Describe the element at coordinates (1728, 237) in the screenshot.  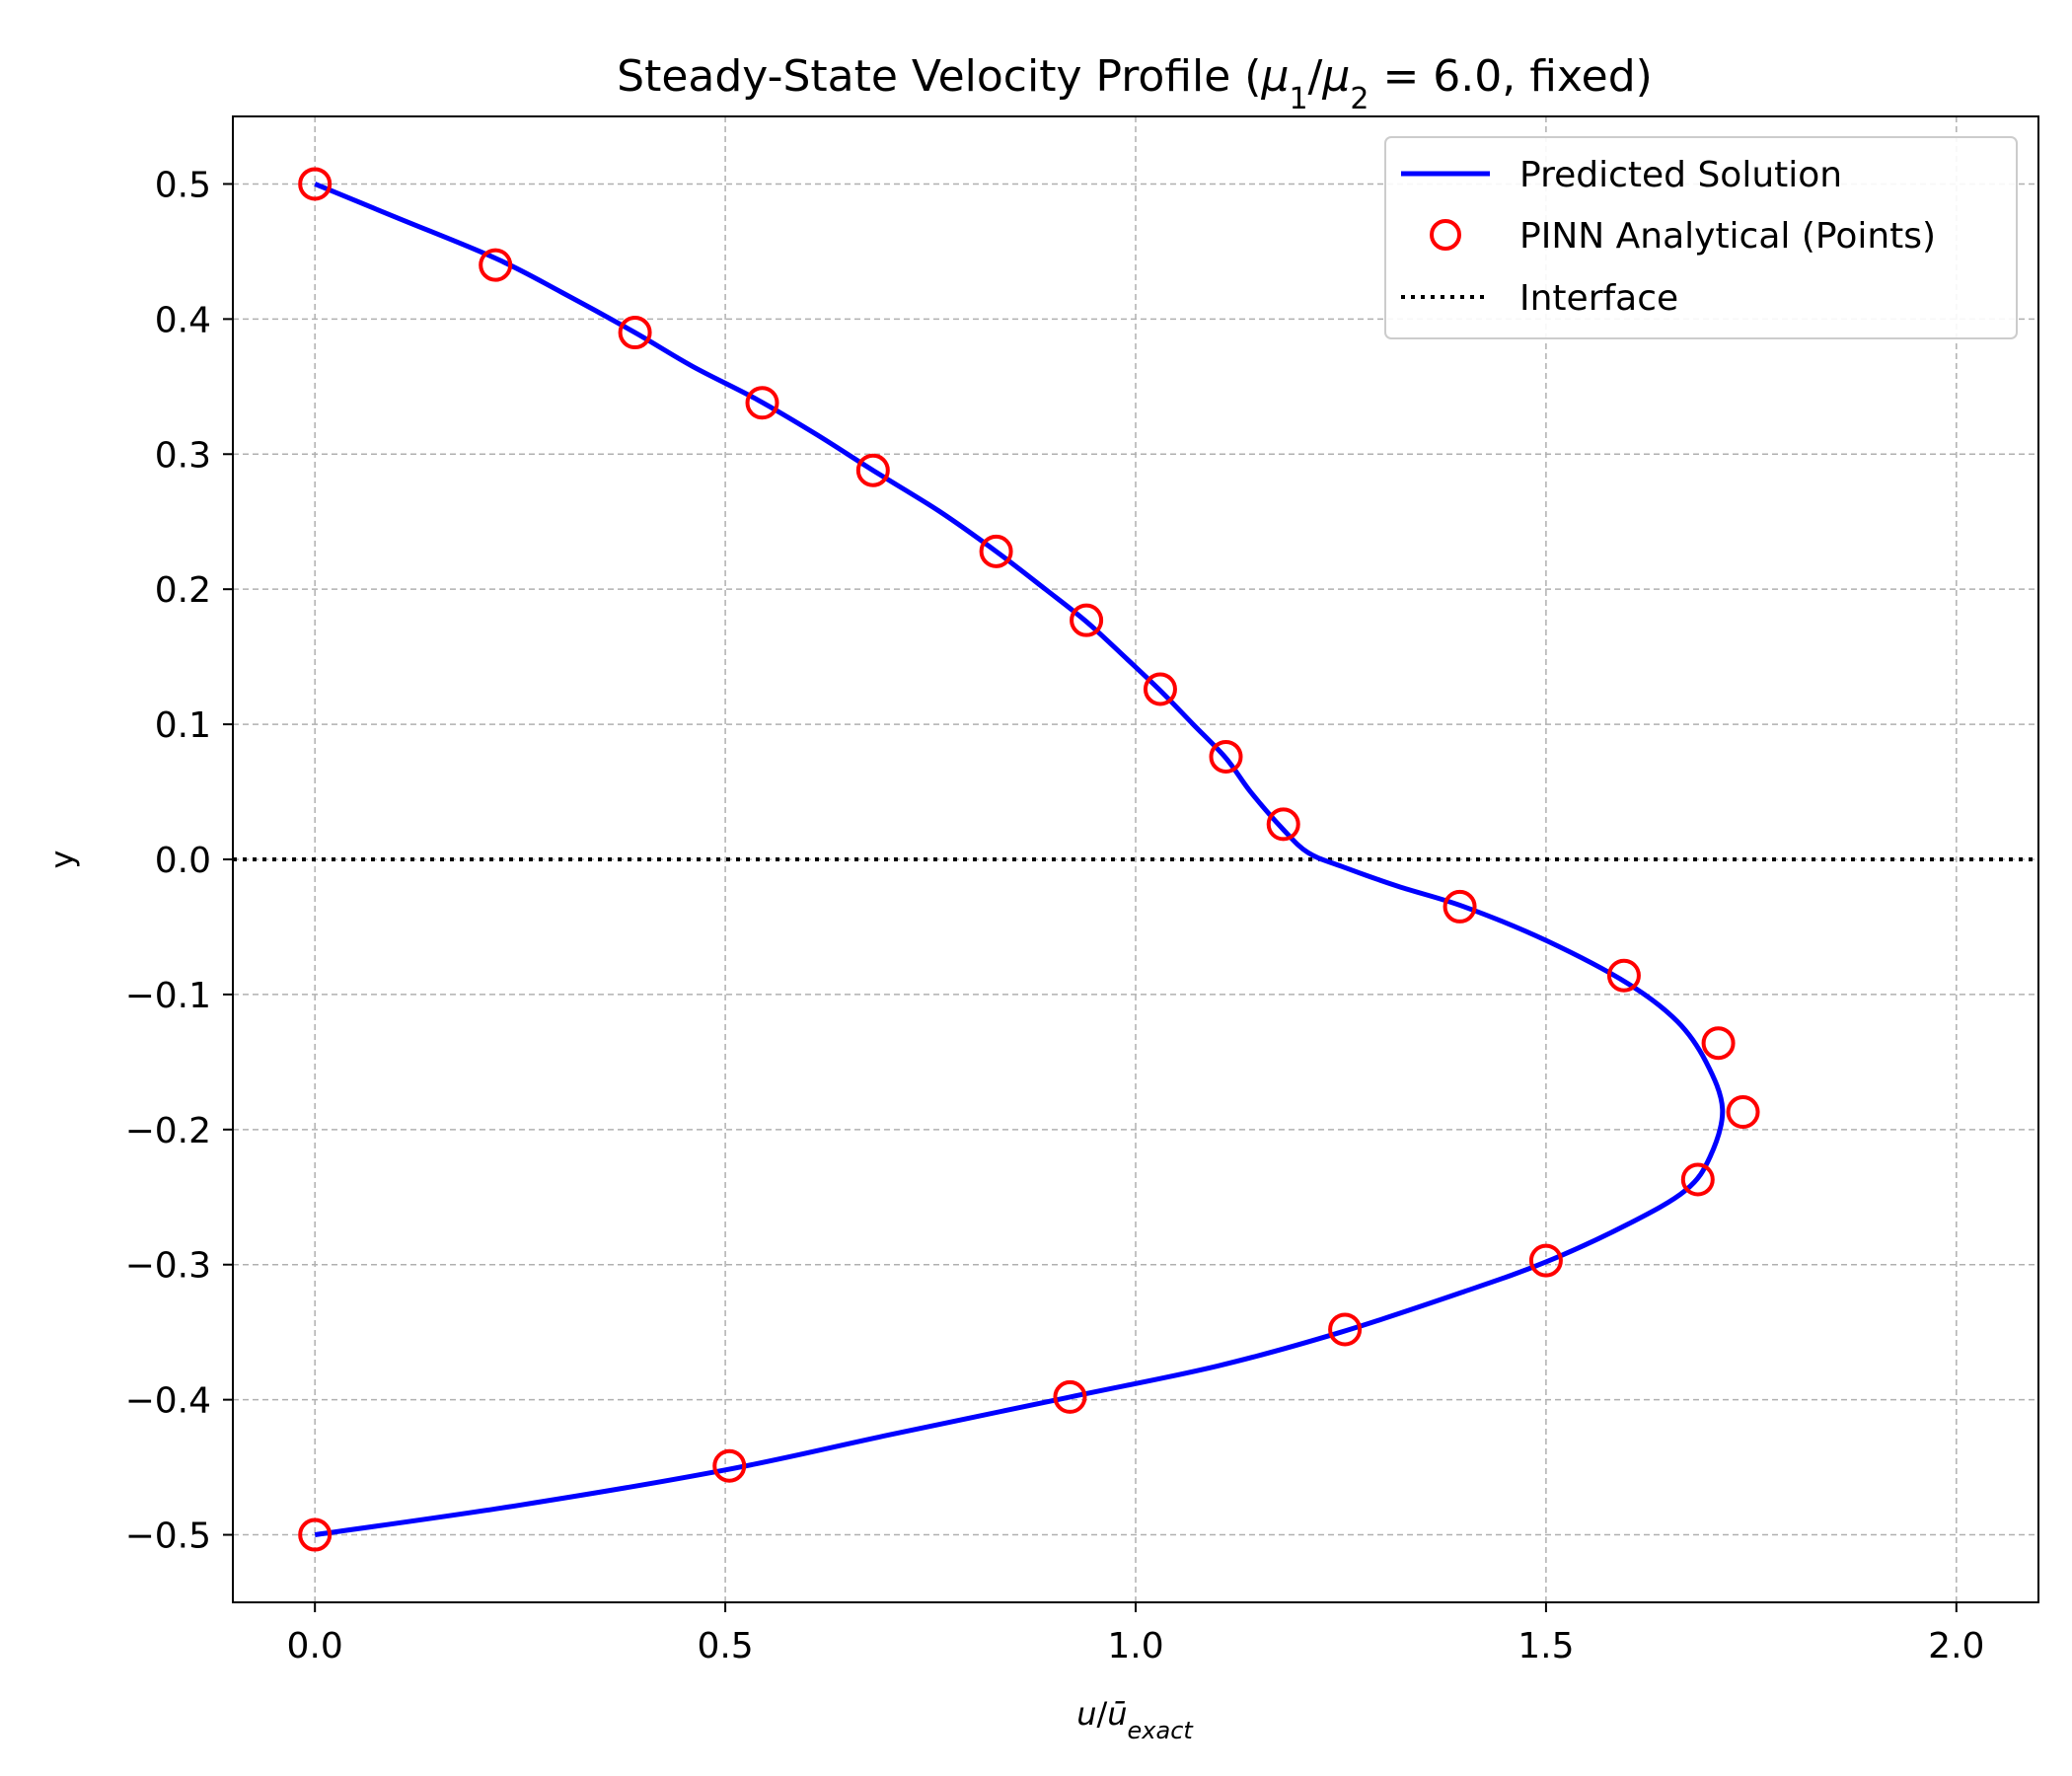
I see `legend-label-pinn: PINN Analytical (Points)` at that location.